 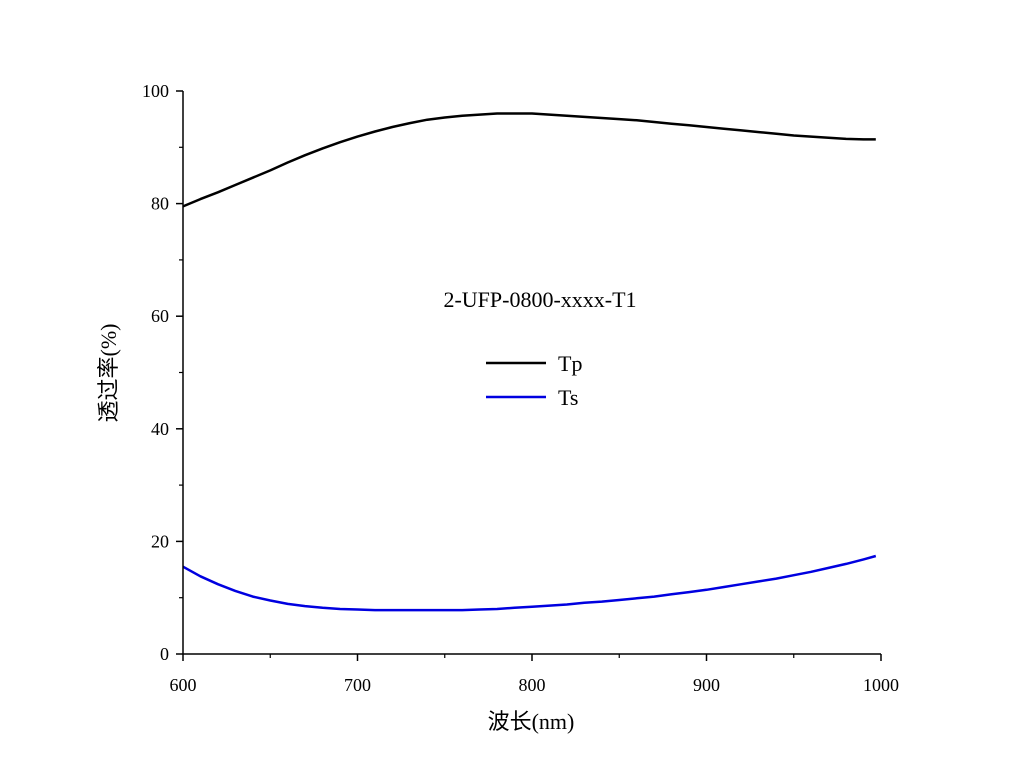 What do you see at coordinates (881, 685) in the screenshot?
I see `x-tick-label: 1000` at bounding box center [881, 685].